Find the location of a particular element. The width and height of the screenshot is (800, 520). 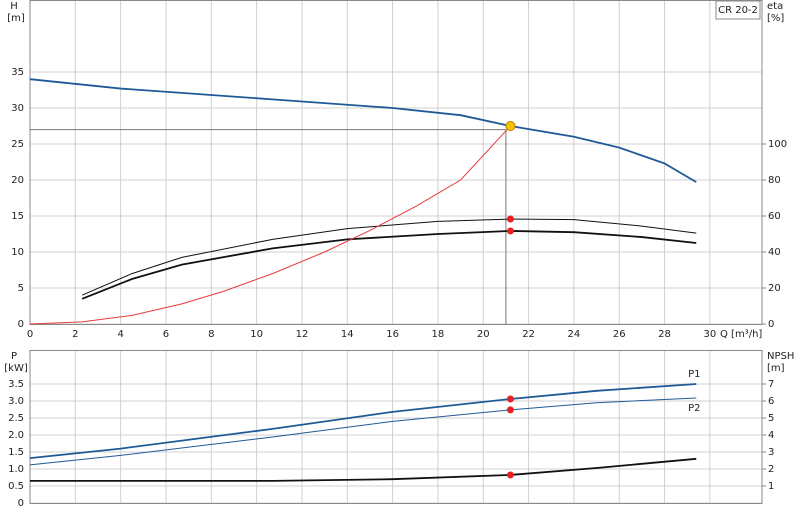

y2-tick-label: 5 is located at coordinates (771, 418).